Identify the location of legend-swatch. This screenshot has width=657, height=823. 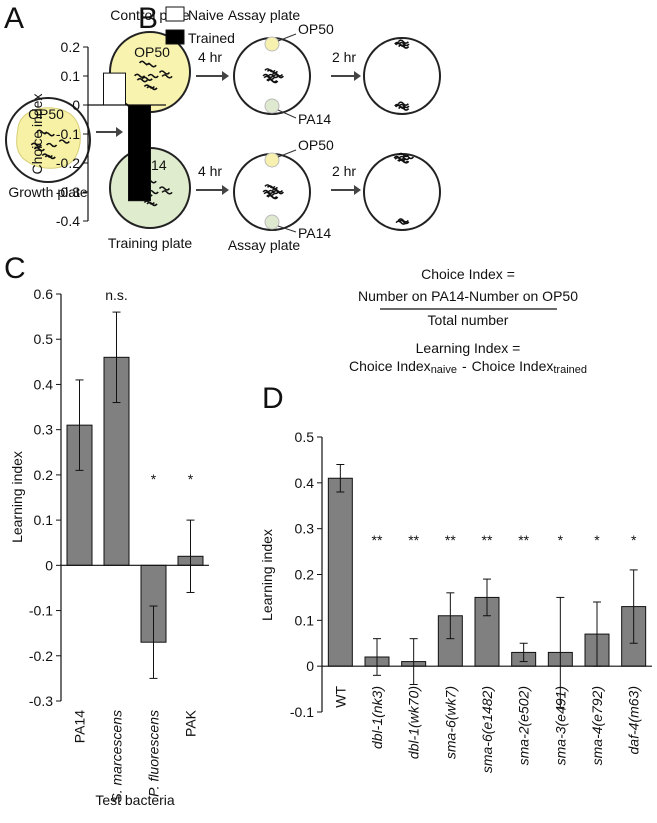
(175, 37).